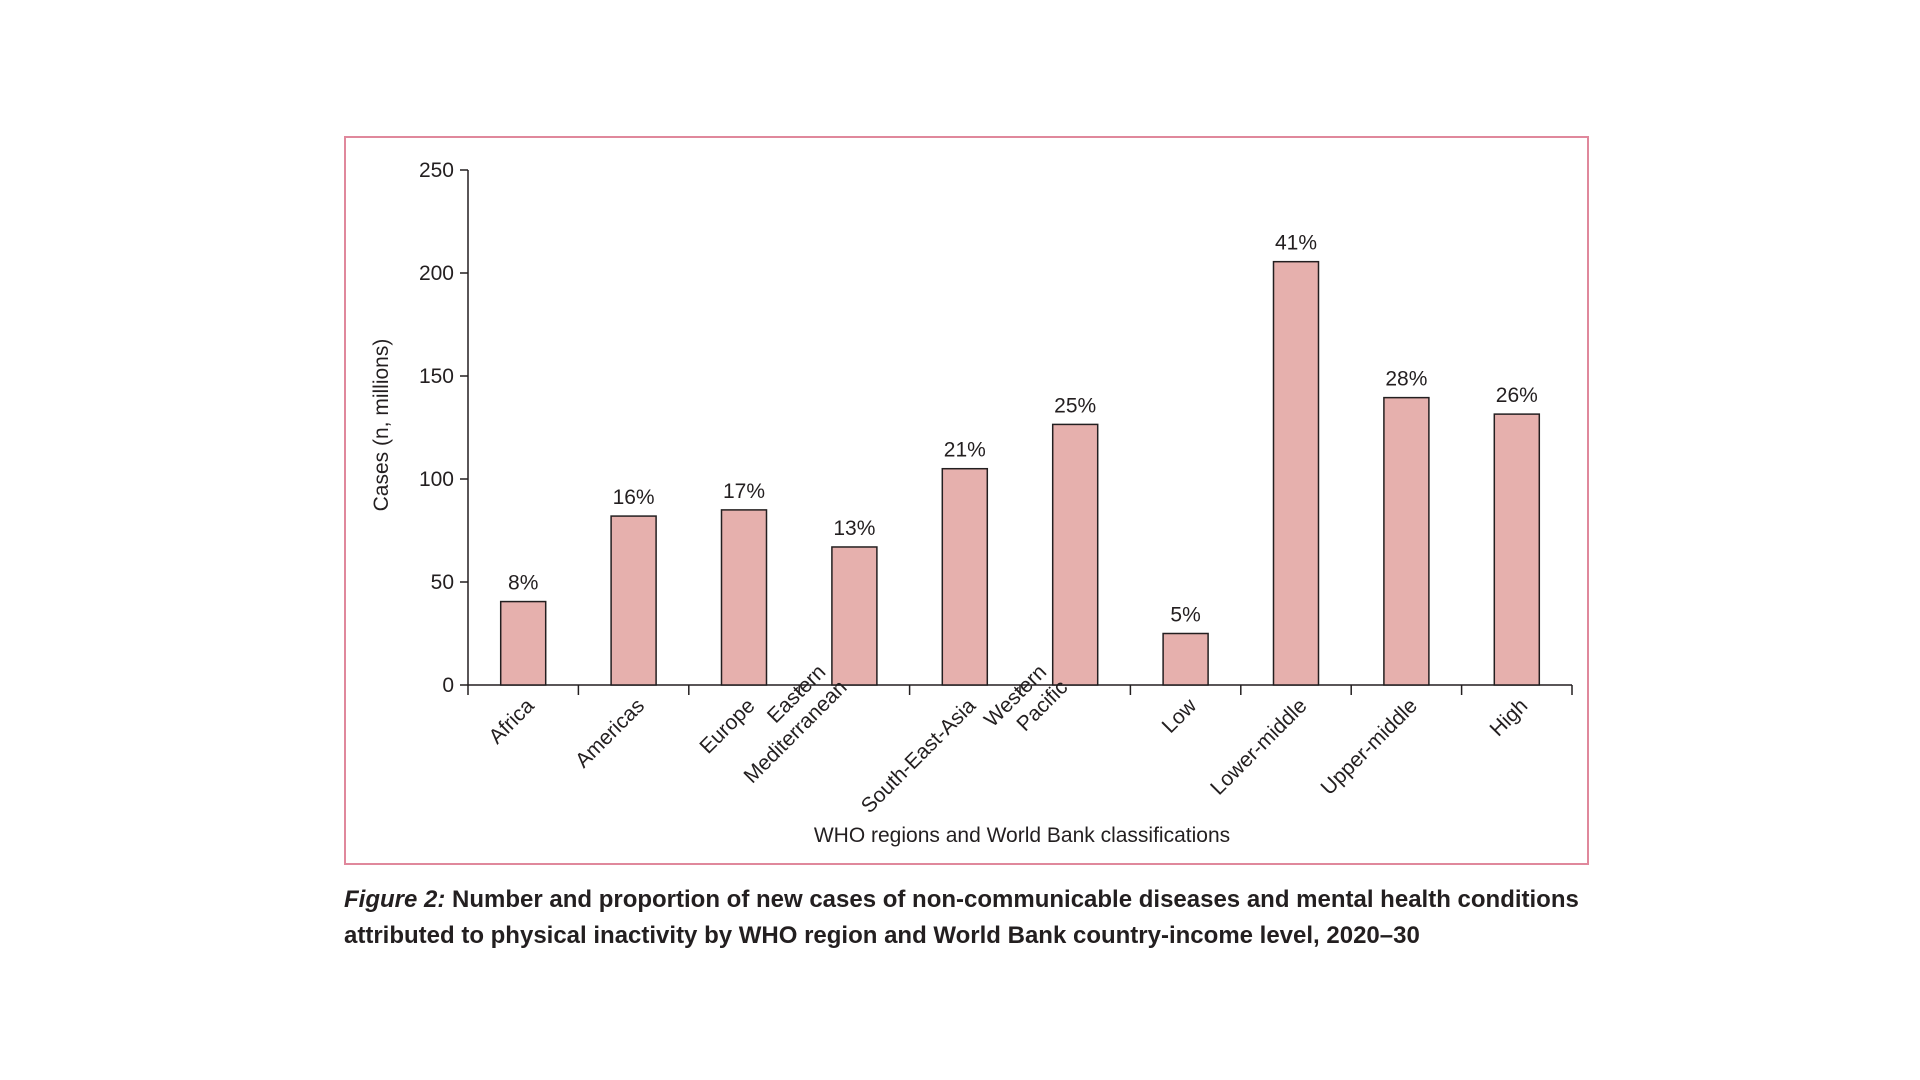 Image resolution: width=1920 pixels, height=1080 pixels. I want to click on bar-value-label: 21%, so click(965, 450).